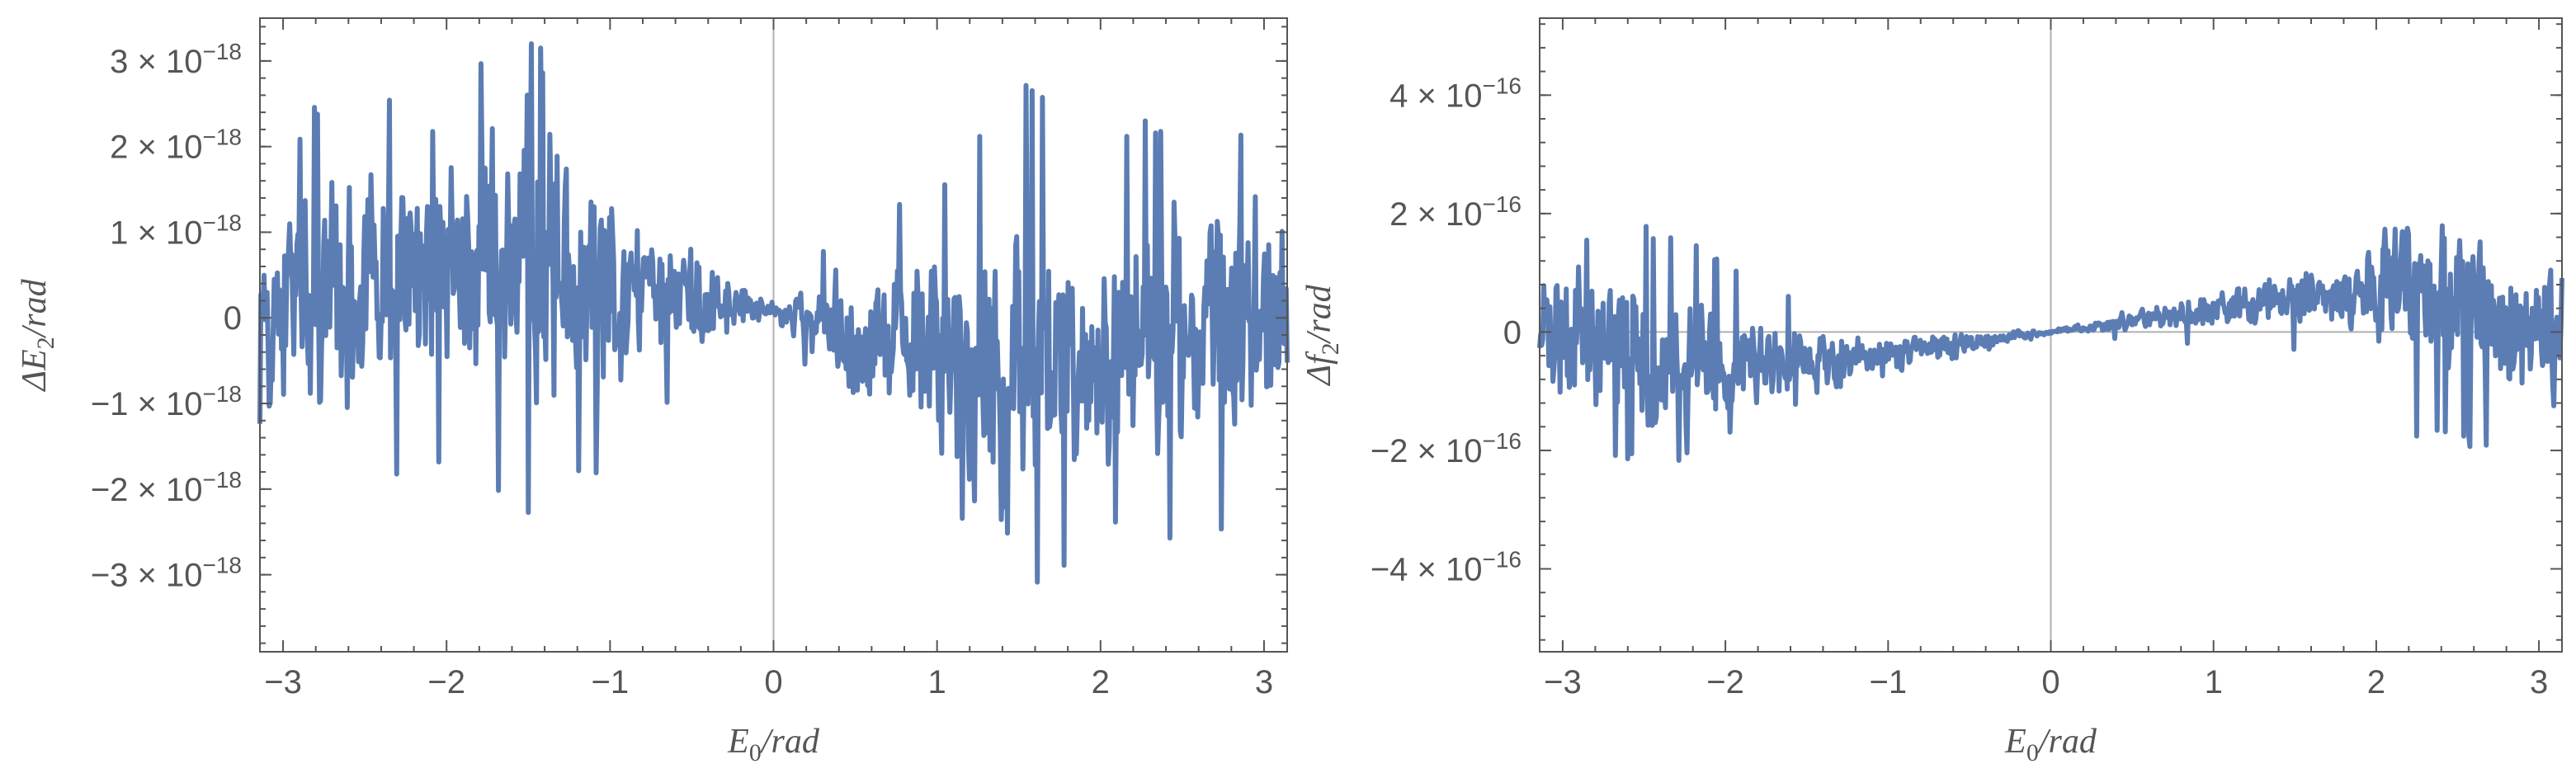  What do you see at coordinates (176, 145) in the screenshot?
I see `y-tick-label: 2 × 10⁻¹⁸` at bounding box center [176, 145].